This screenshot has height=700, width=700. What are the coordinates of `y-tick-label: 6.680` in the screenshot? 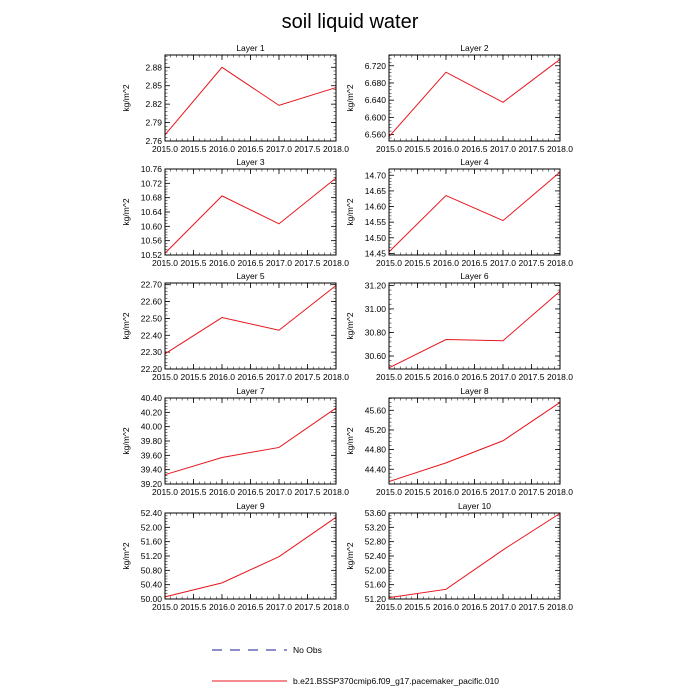 It's located at (376, 83).